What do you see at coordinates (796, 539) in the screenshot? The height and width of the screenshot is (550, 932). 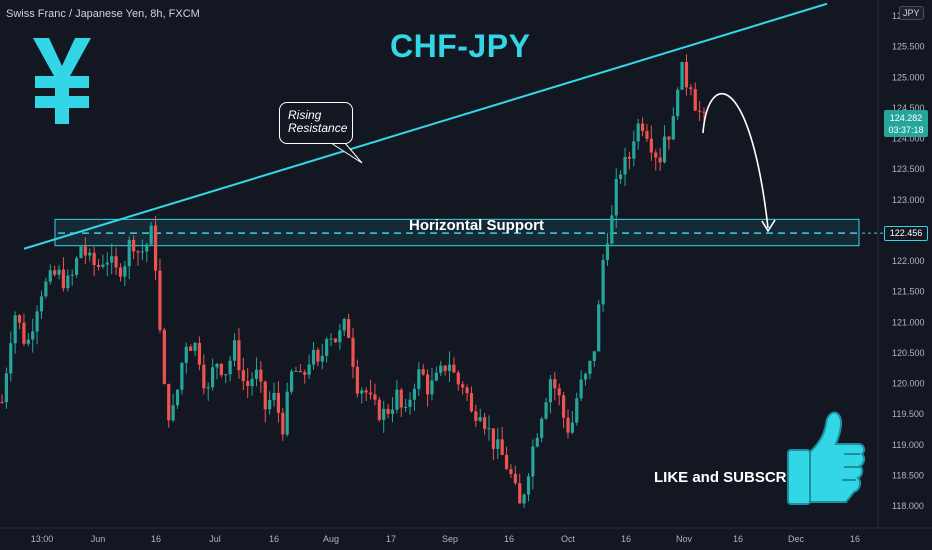 I see `time-tick-label: Dec` at bounding box center [796, 539].